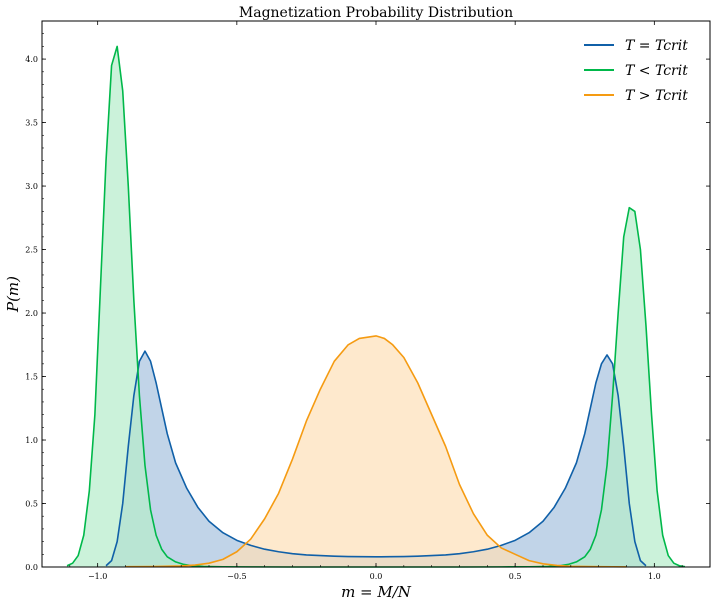  What do you see at coordinates (31, 567) in the screenshot?
I see `y-tick-label: 0.0` at bounding box center [31, 567].